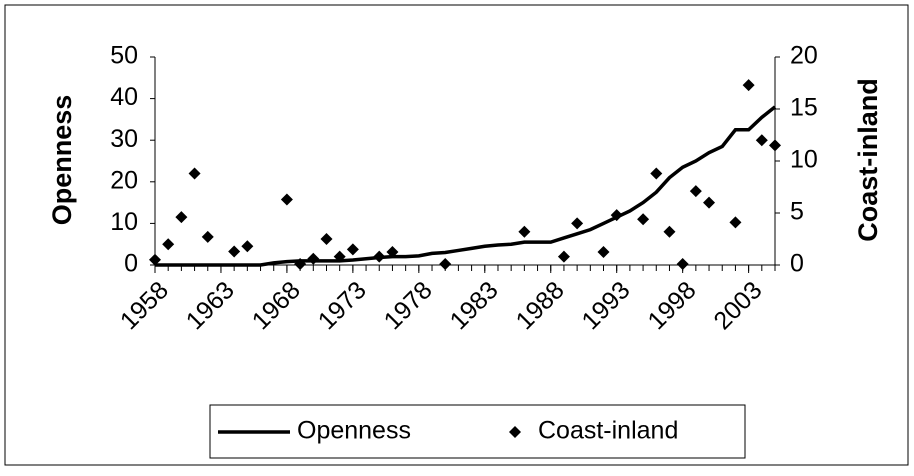  What do you see at coordinates (797, 212) in the screenshot?
I see `y2-tick-label: 5` at bounding box center [797, 212].